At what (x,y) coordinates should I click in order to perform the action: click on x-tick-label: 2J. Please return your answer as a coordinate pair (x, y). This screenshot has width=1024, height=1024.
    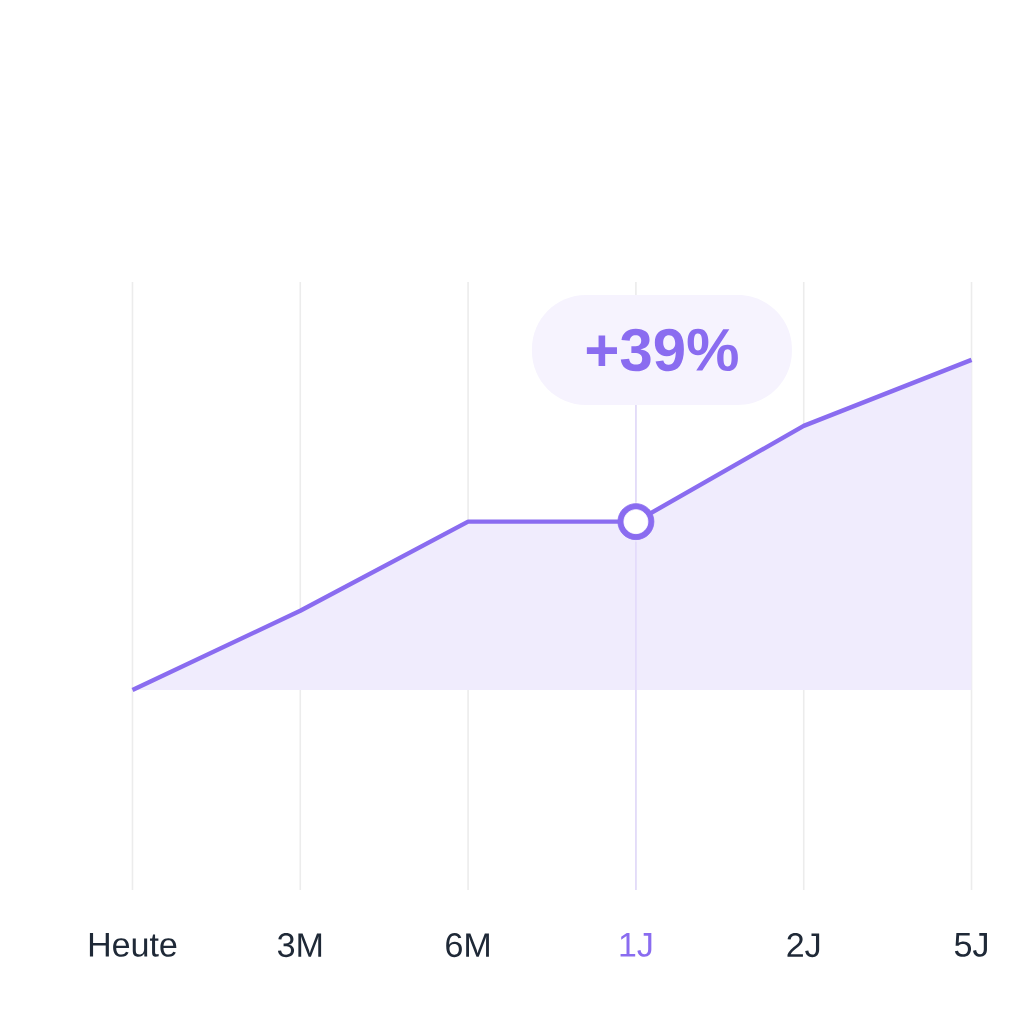
    Looking at the image, I should click on (803, 945).